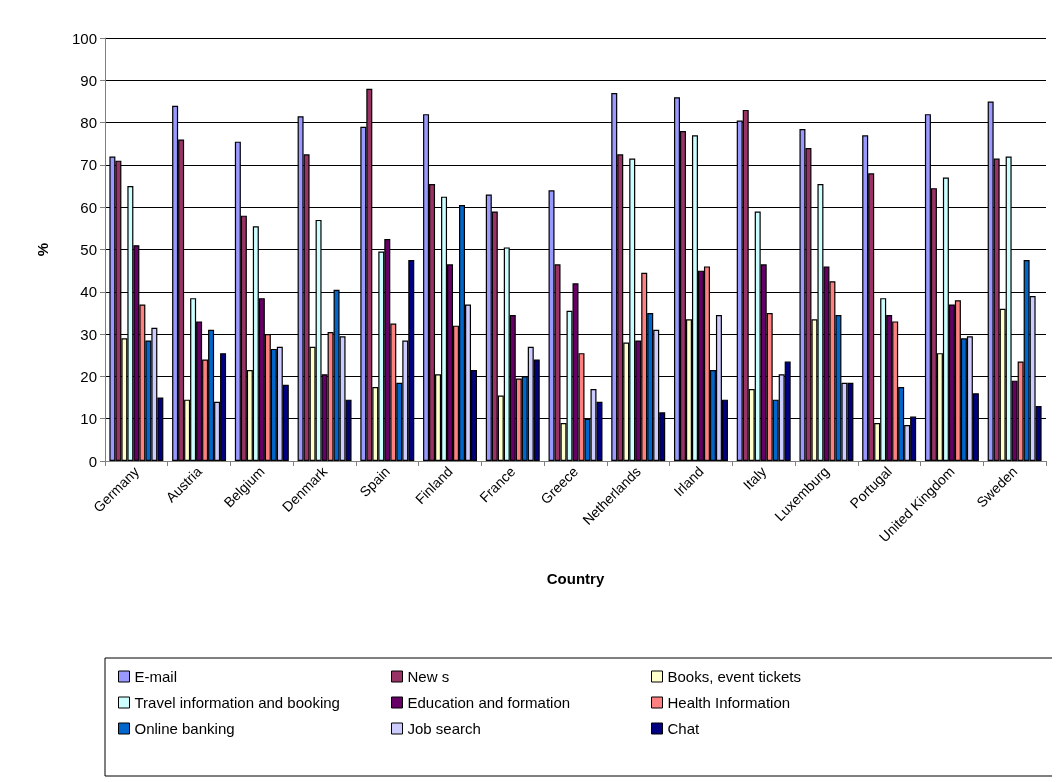 This screenshot has height=782, width=1060. I want to click on y-tick-label: 70, so click(88, 165).